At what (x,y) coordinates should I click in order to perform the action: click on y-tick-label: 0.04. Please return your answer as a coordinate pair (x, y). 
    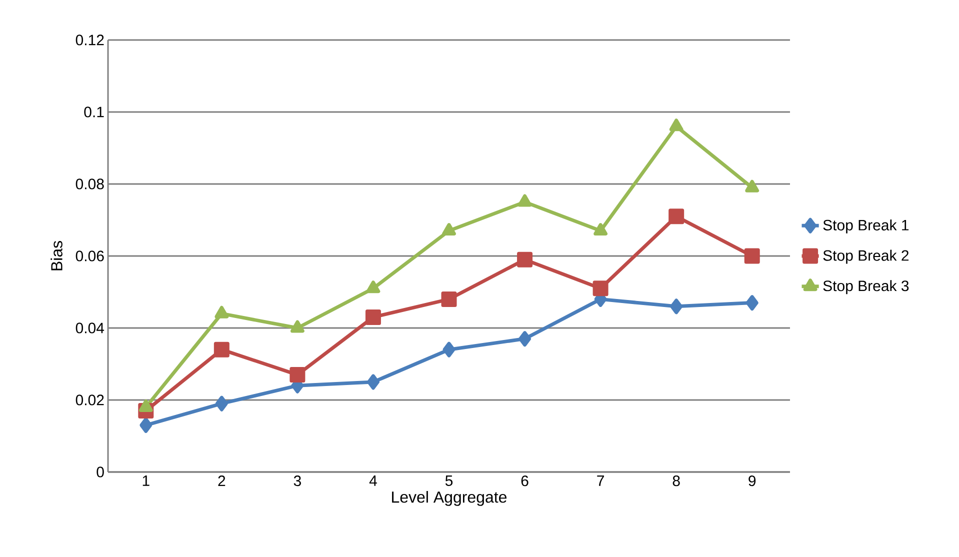
    Looking at the image, I should click on (90, 328).